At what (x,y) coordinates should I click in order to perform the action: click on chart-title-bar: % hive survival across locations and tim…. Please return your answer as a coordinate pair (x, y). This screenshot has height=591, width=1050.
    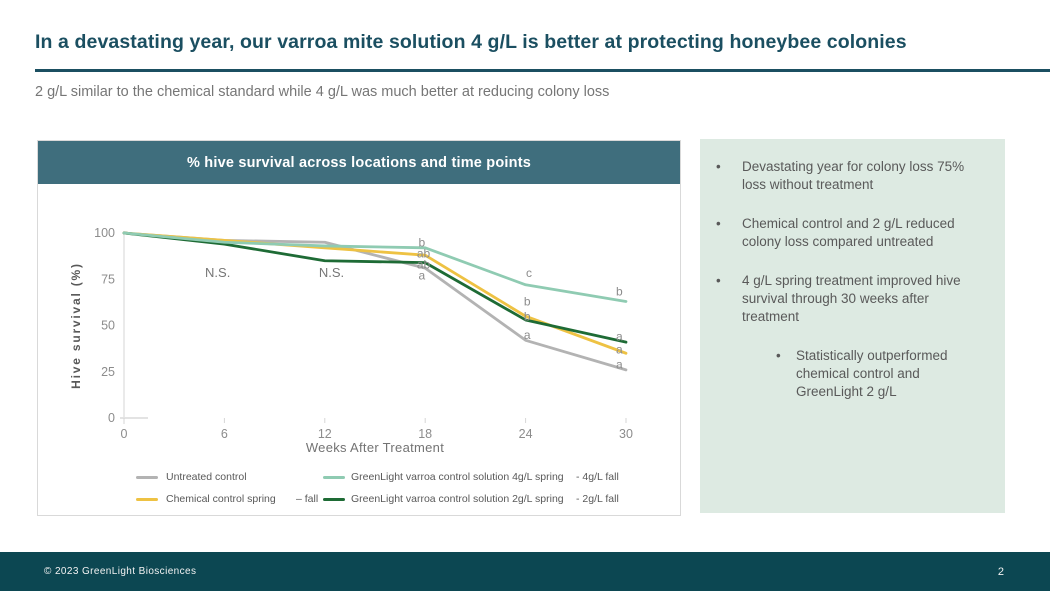
    Looking at the image, I should click on (359, 162).